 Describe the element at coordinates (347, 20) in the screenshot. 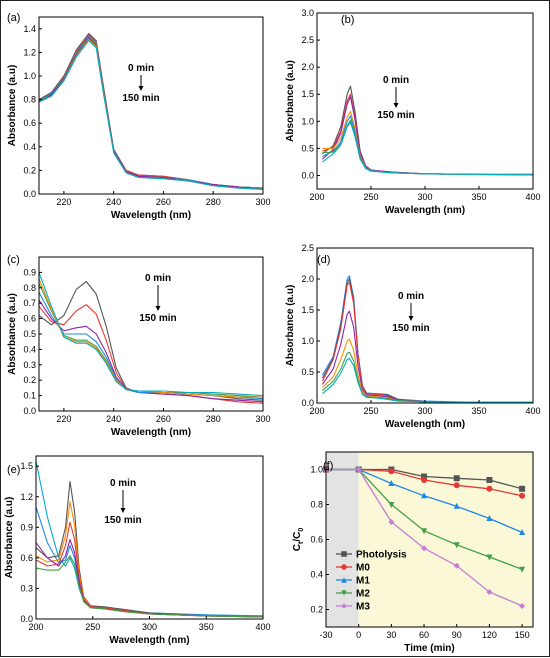

I see `panel-label: (b)` at that location.